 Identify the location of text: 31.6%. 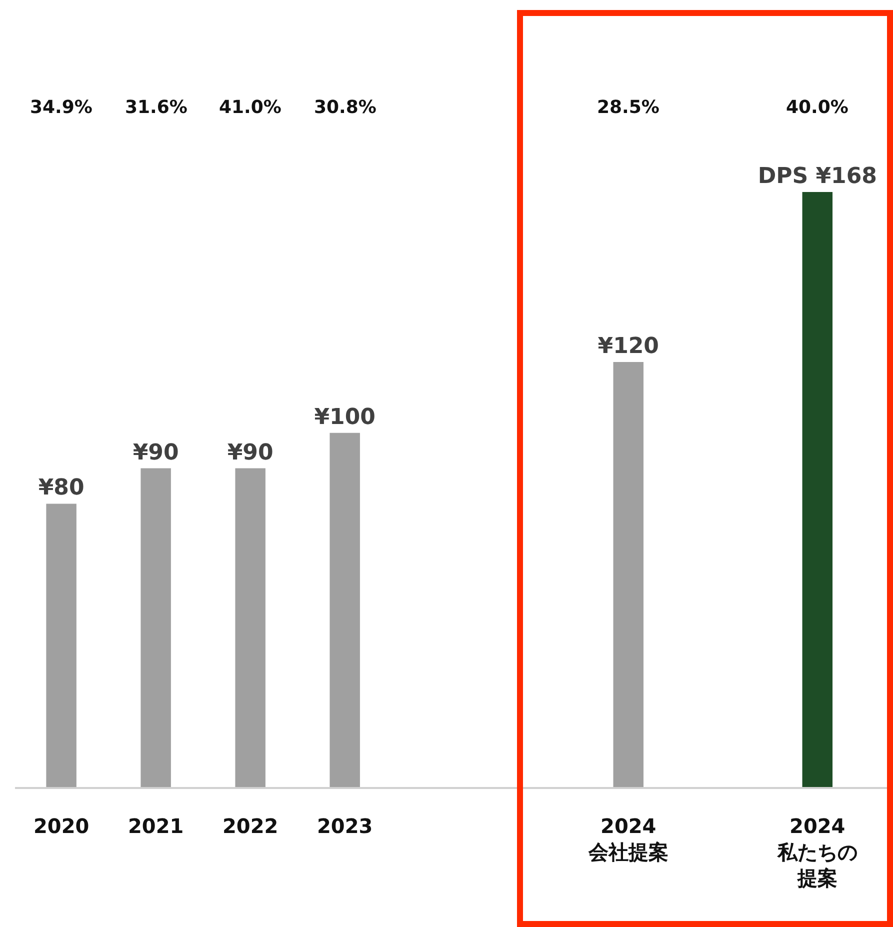
(156, 107).